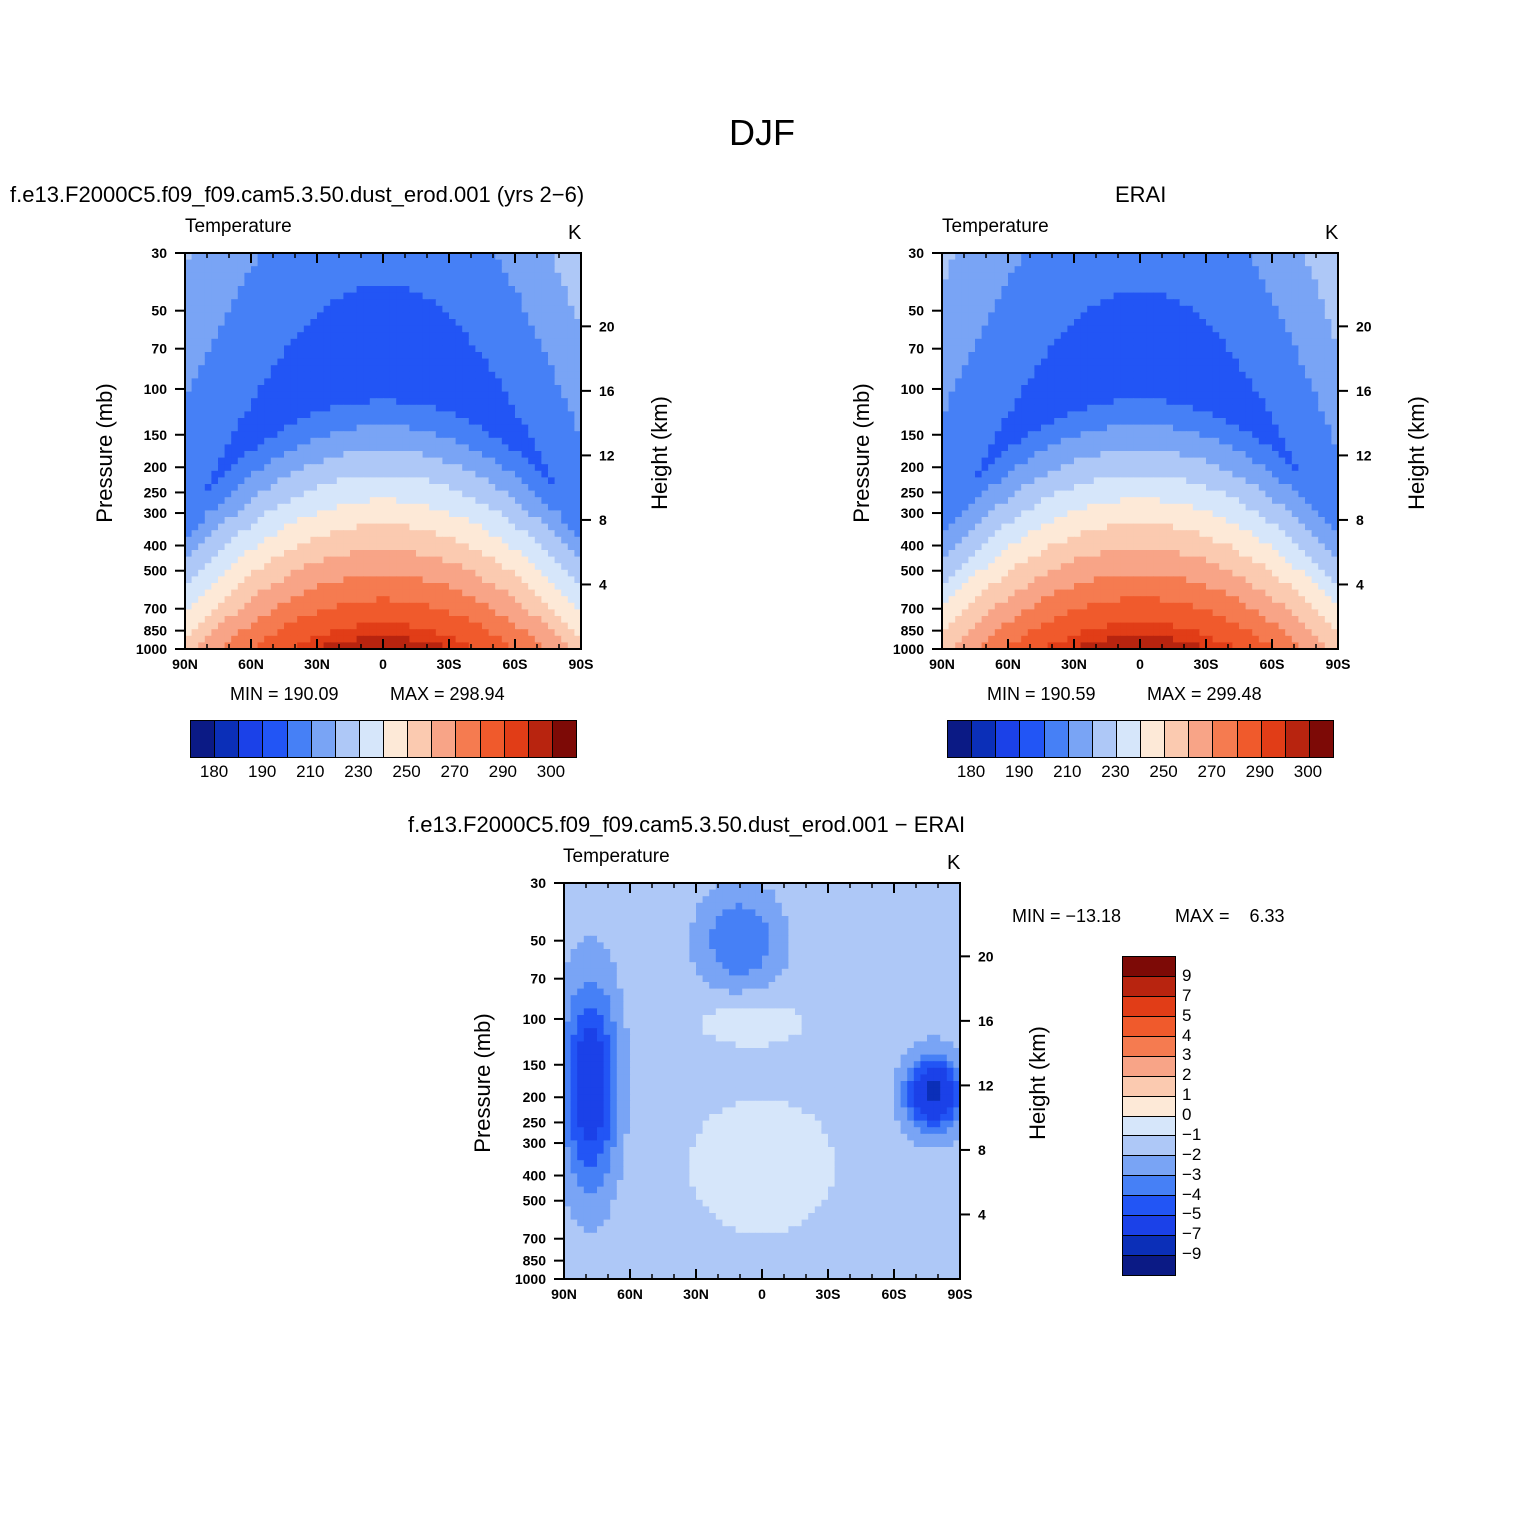 This screenshot has height=1524, width=1524. I want to click on colorbar-label: 180, so click(214, 771).